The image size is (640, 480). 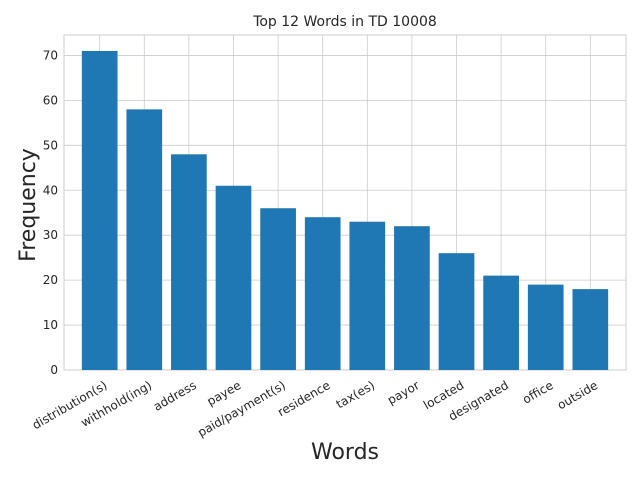 I want to click on y-tick-label: 30, so click(x=50, y=235).